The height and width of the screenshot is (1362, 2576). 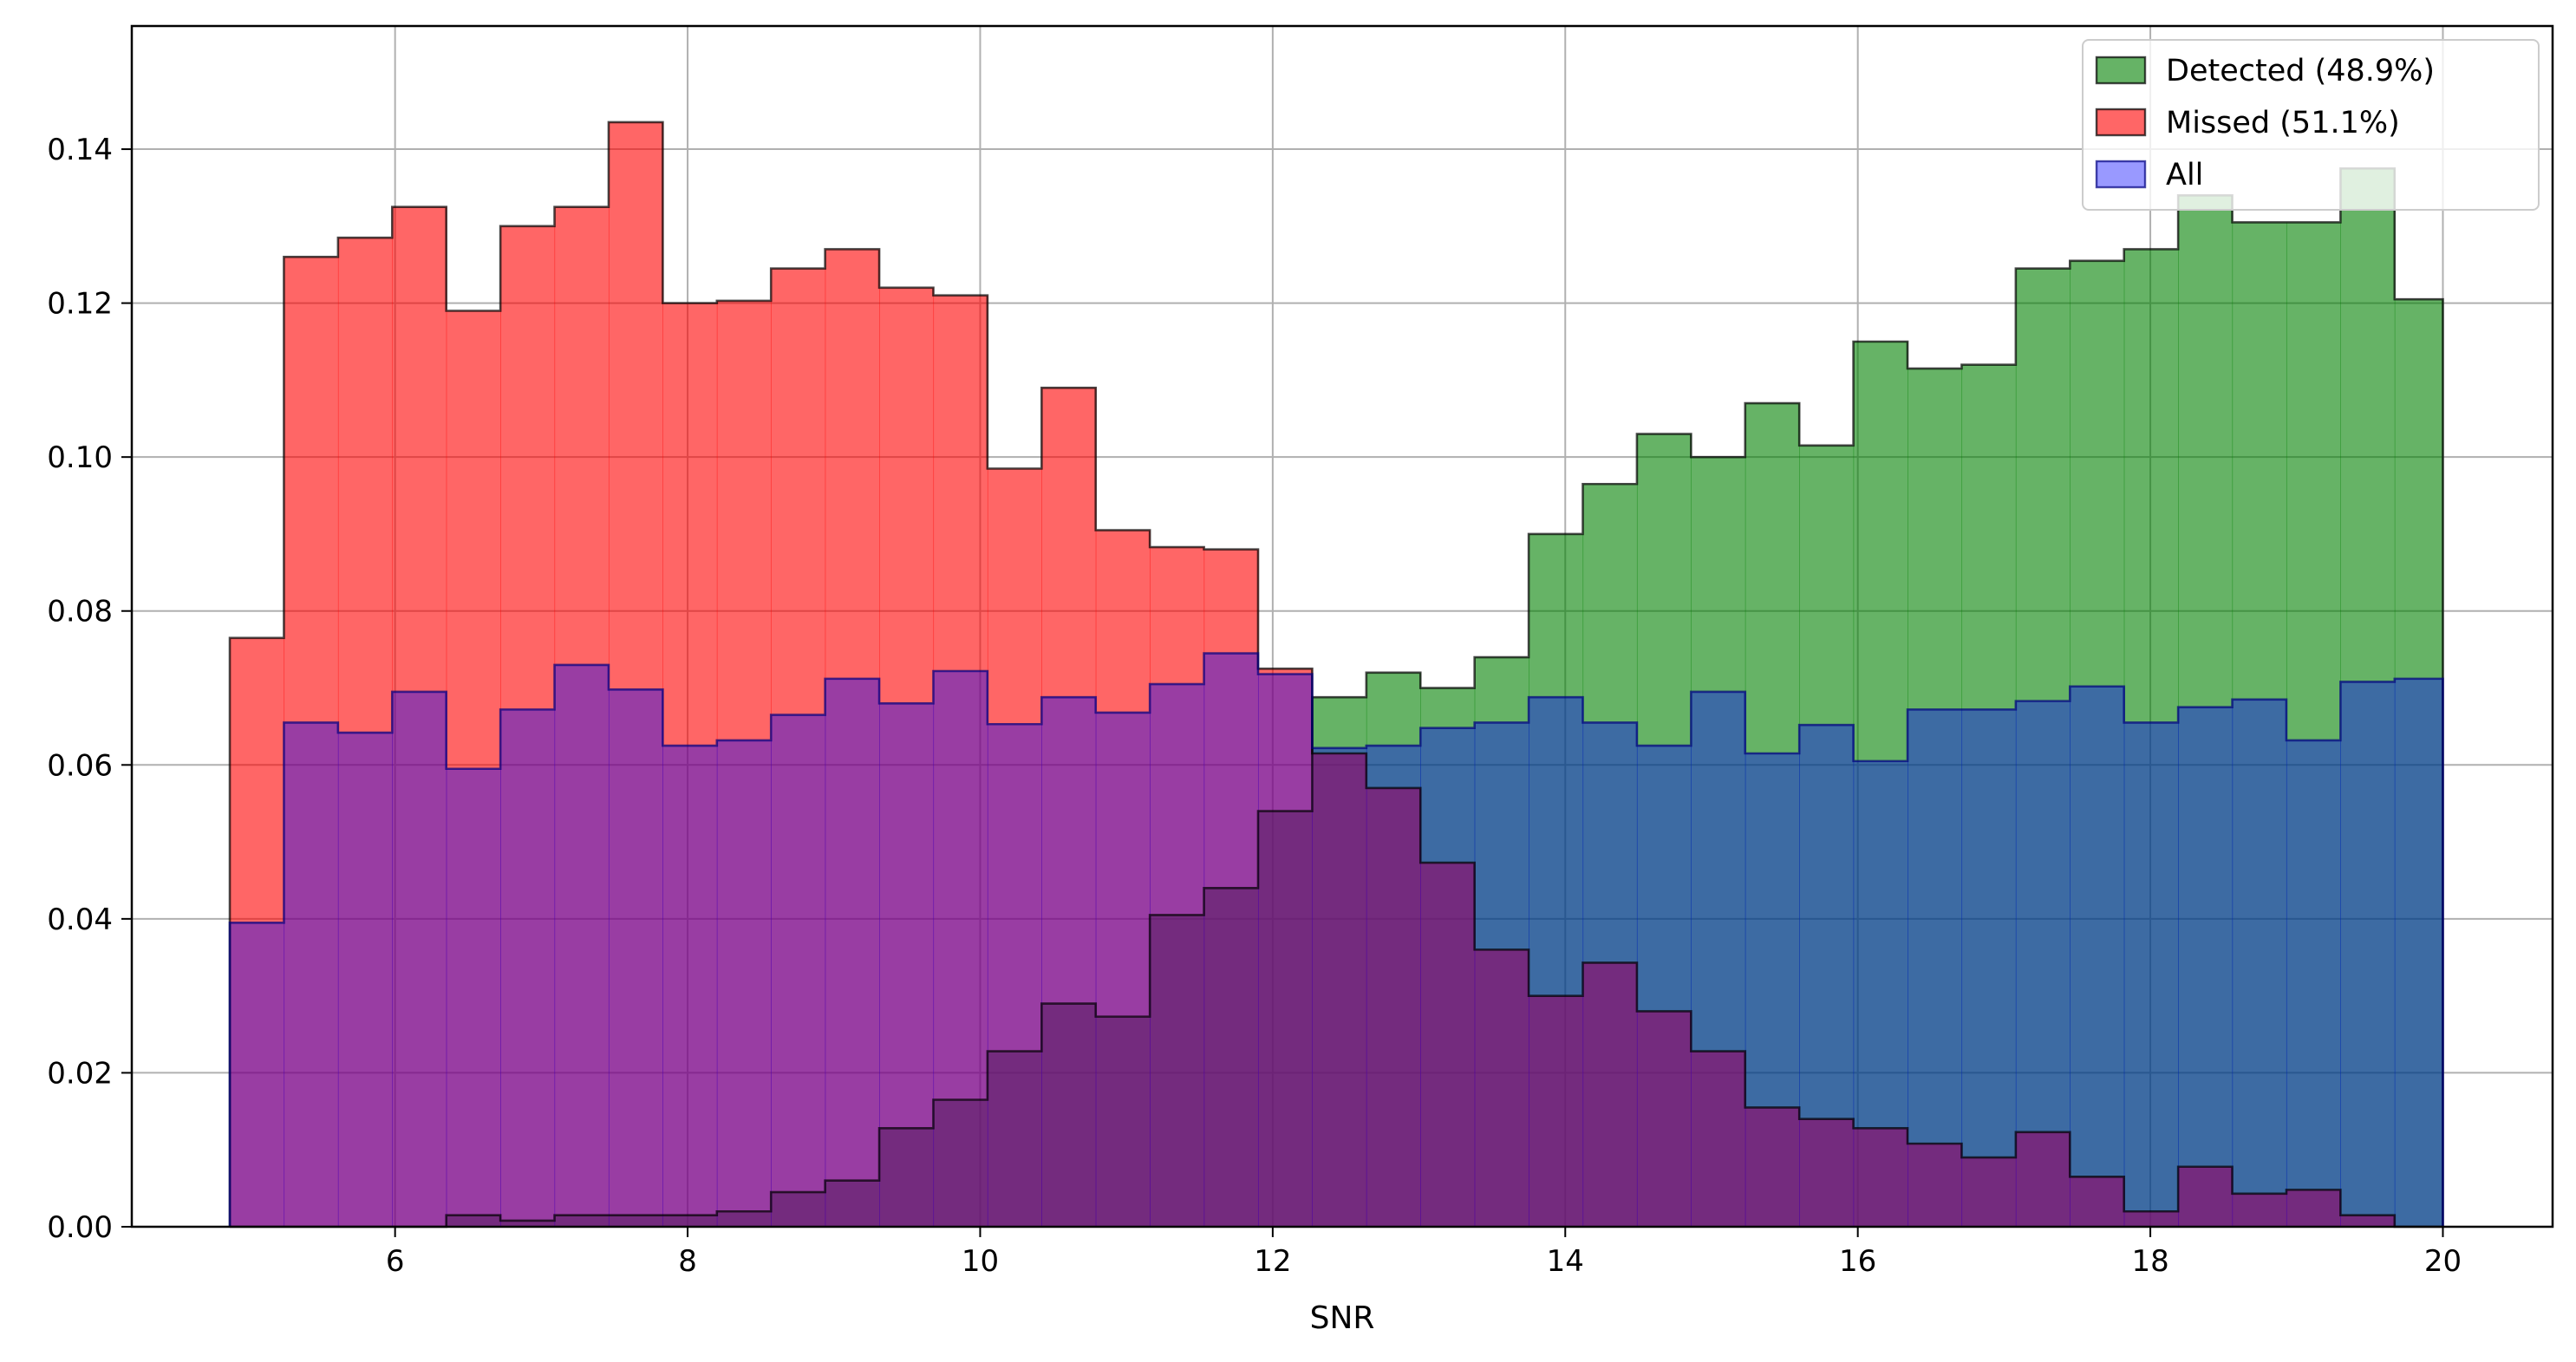 I want to click on x-tick-label: 14, so click(x=1566, y=1261).